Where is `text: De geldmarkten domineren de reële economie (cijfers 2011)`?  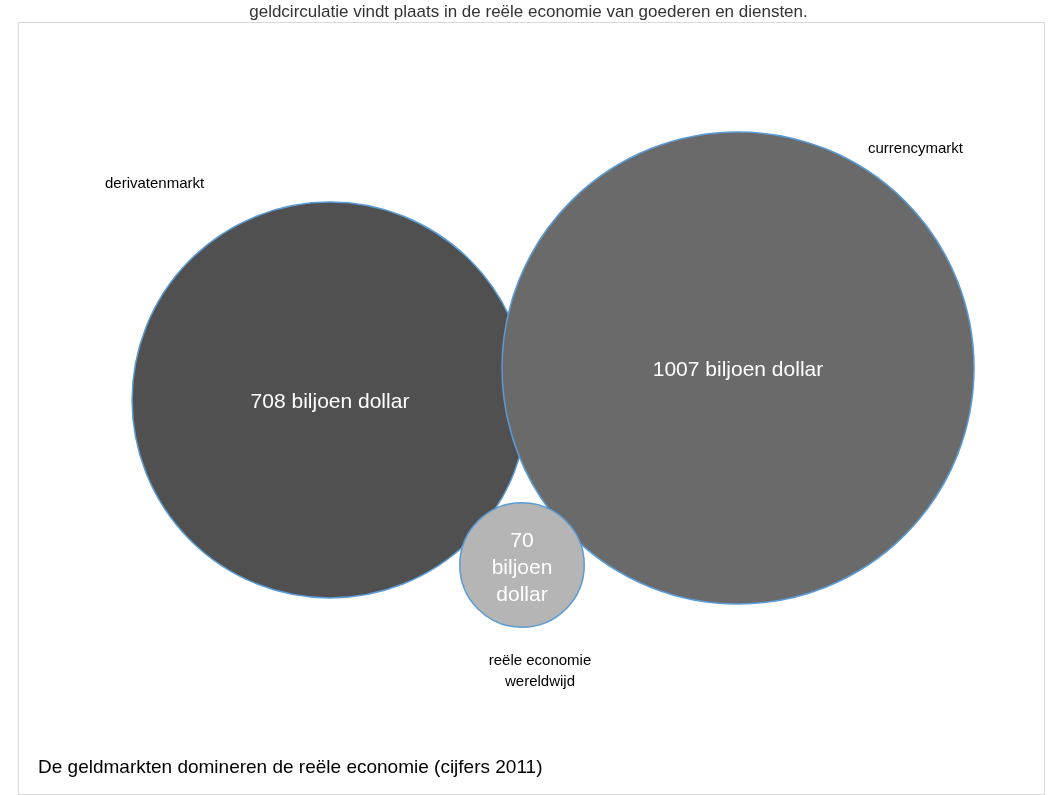 text: De geldmarkten domineren de reële economie (cijfers 2011) is located at coordinates (290, 767).